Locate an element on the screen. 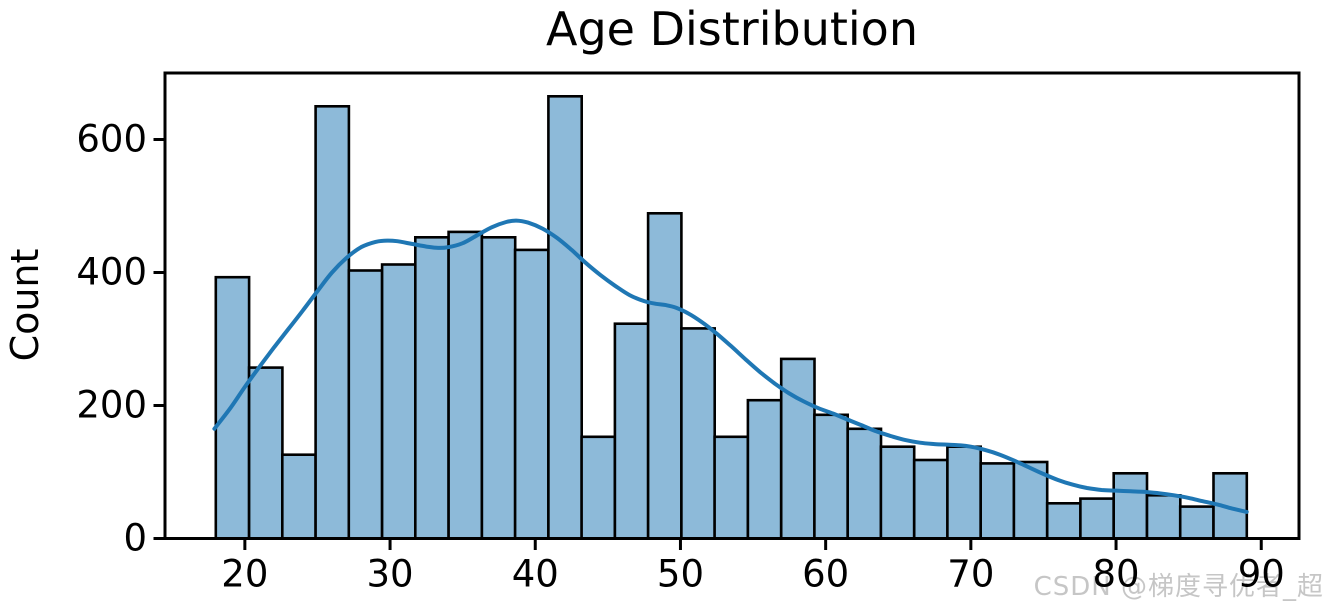  y-tick-label: 0 is located at coordinates (135, 538).